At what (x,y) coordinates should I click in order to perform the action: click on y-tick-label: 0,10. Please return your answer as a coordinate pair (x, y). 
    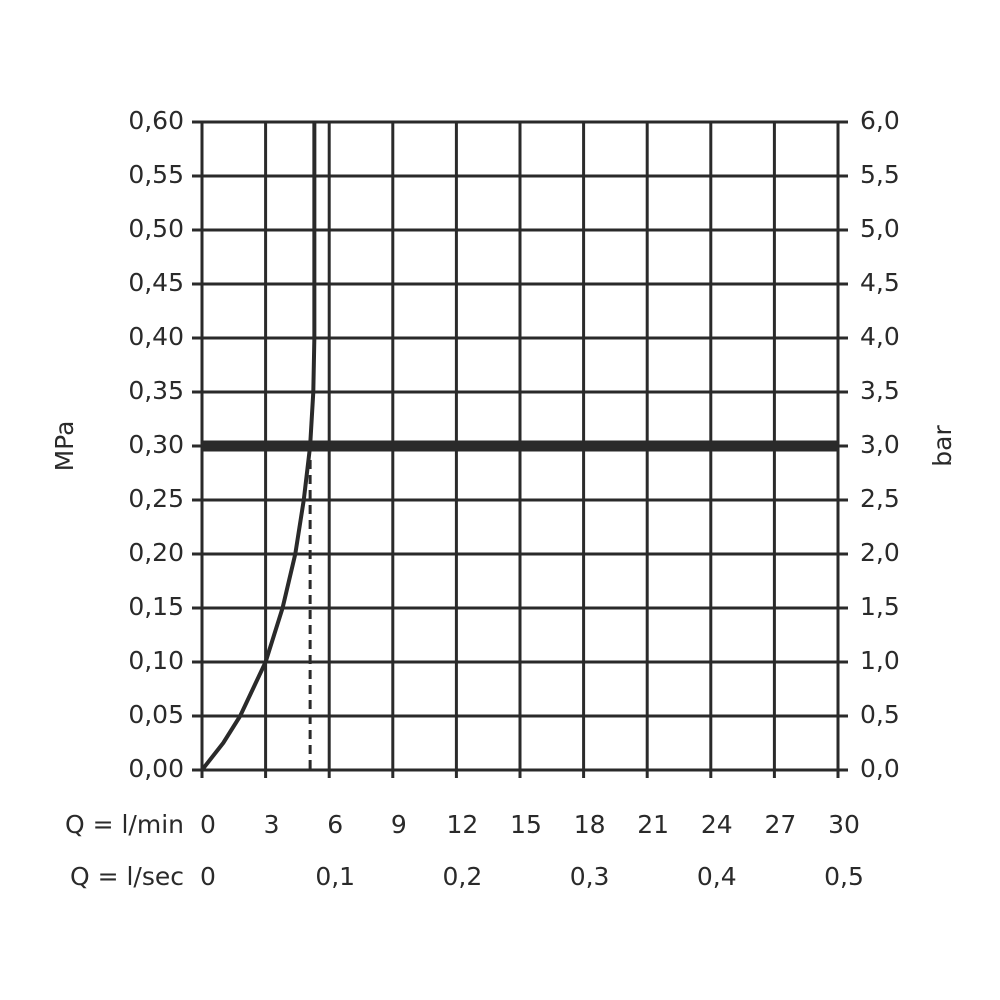
    Looking at the image, I should click on (156, 660).